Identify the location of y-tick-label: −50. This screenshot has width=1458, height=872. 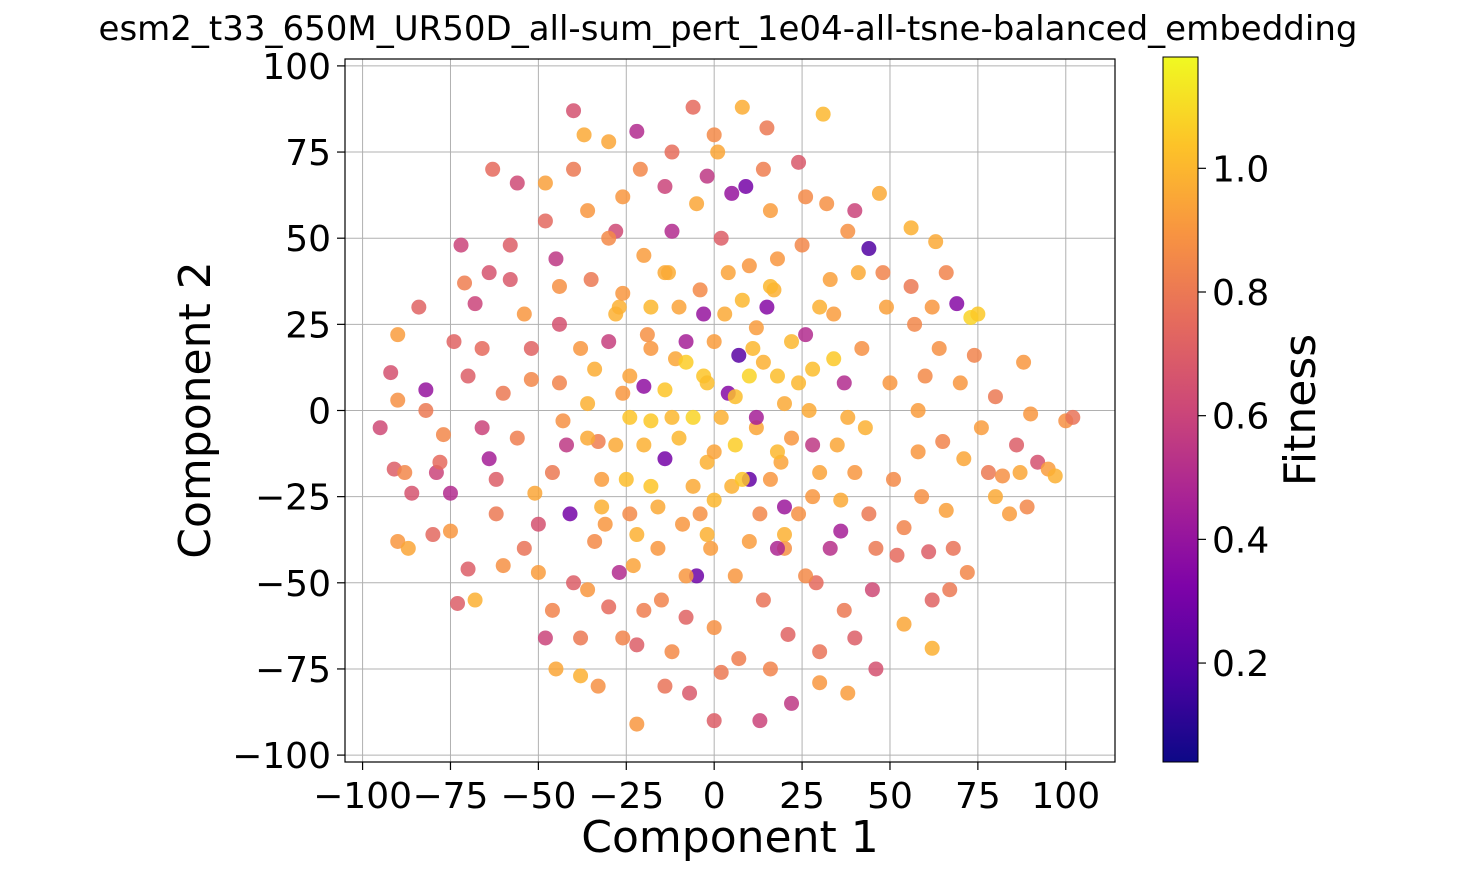
(293, 584).